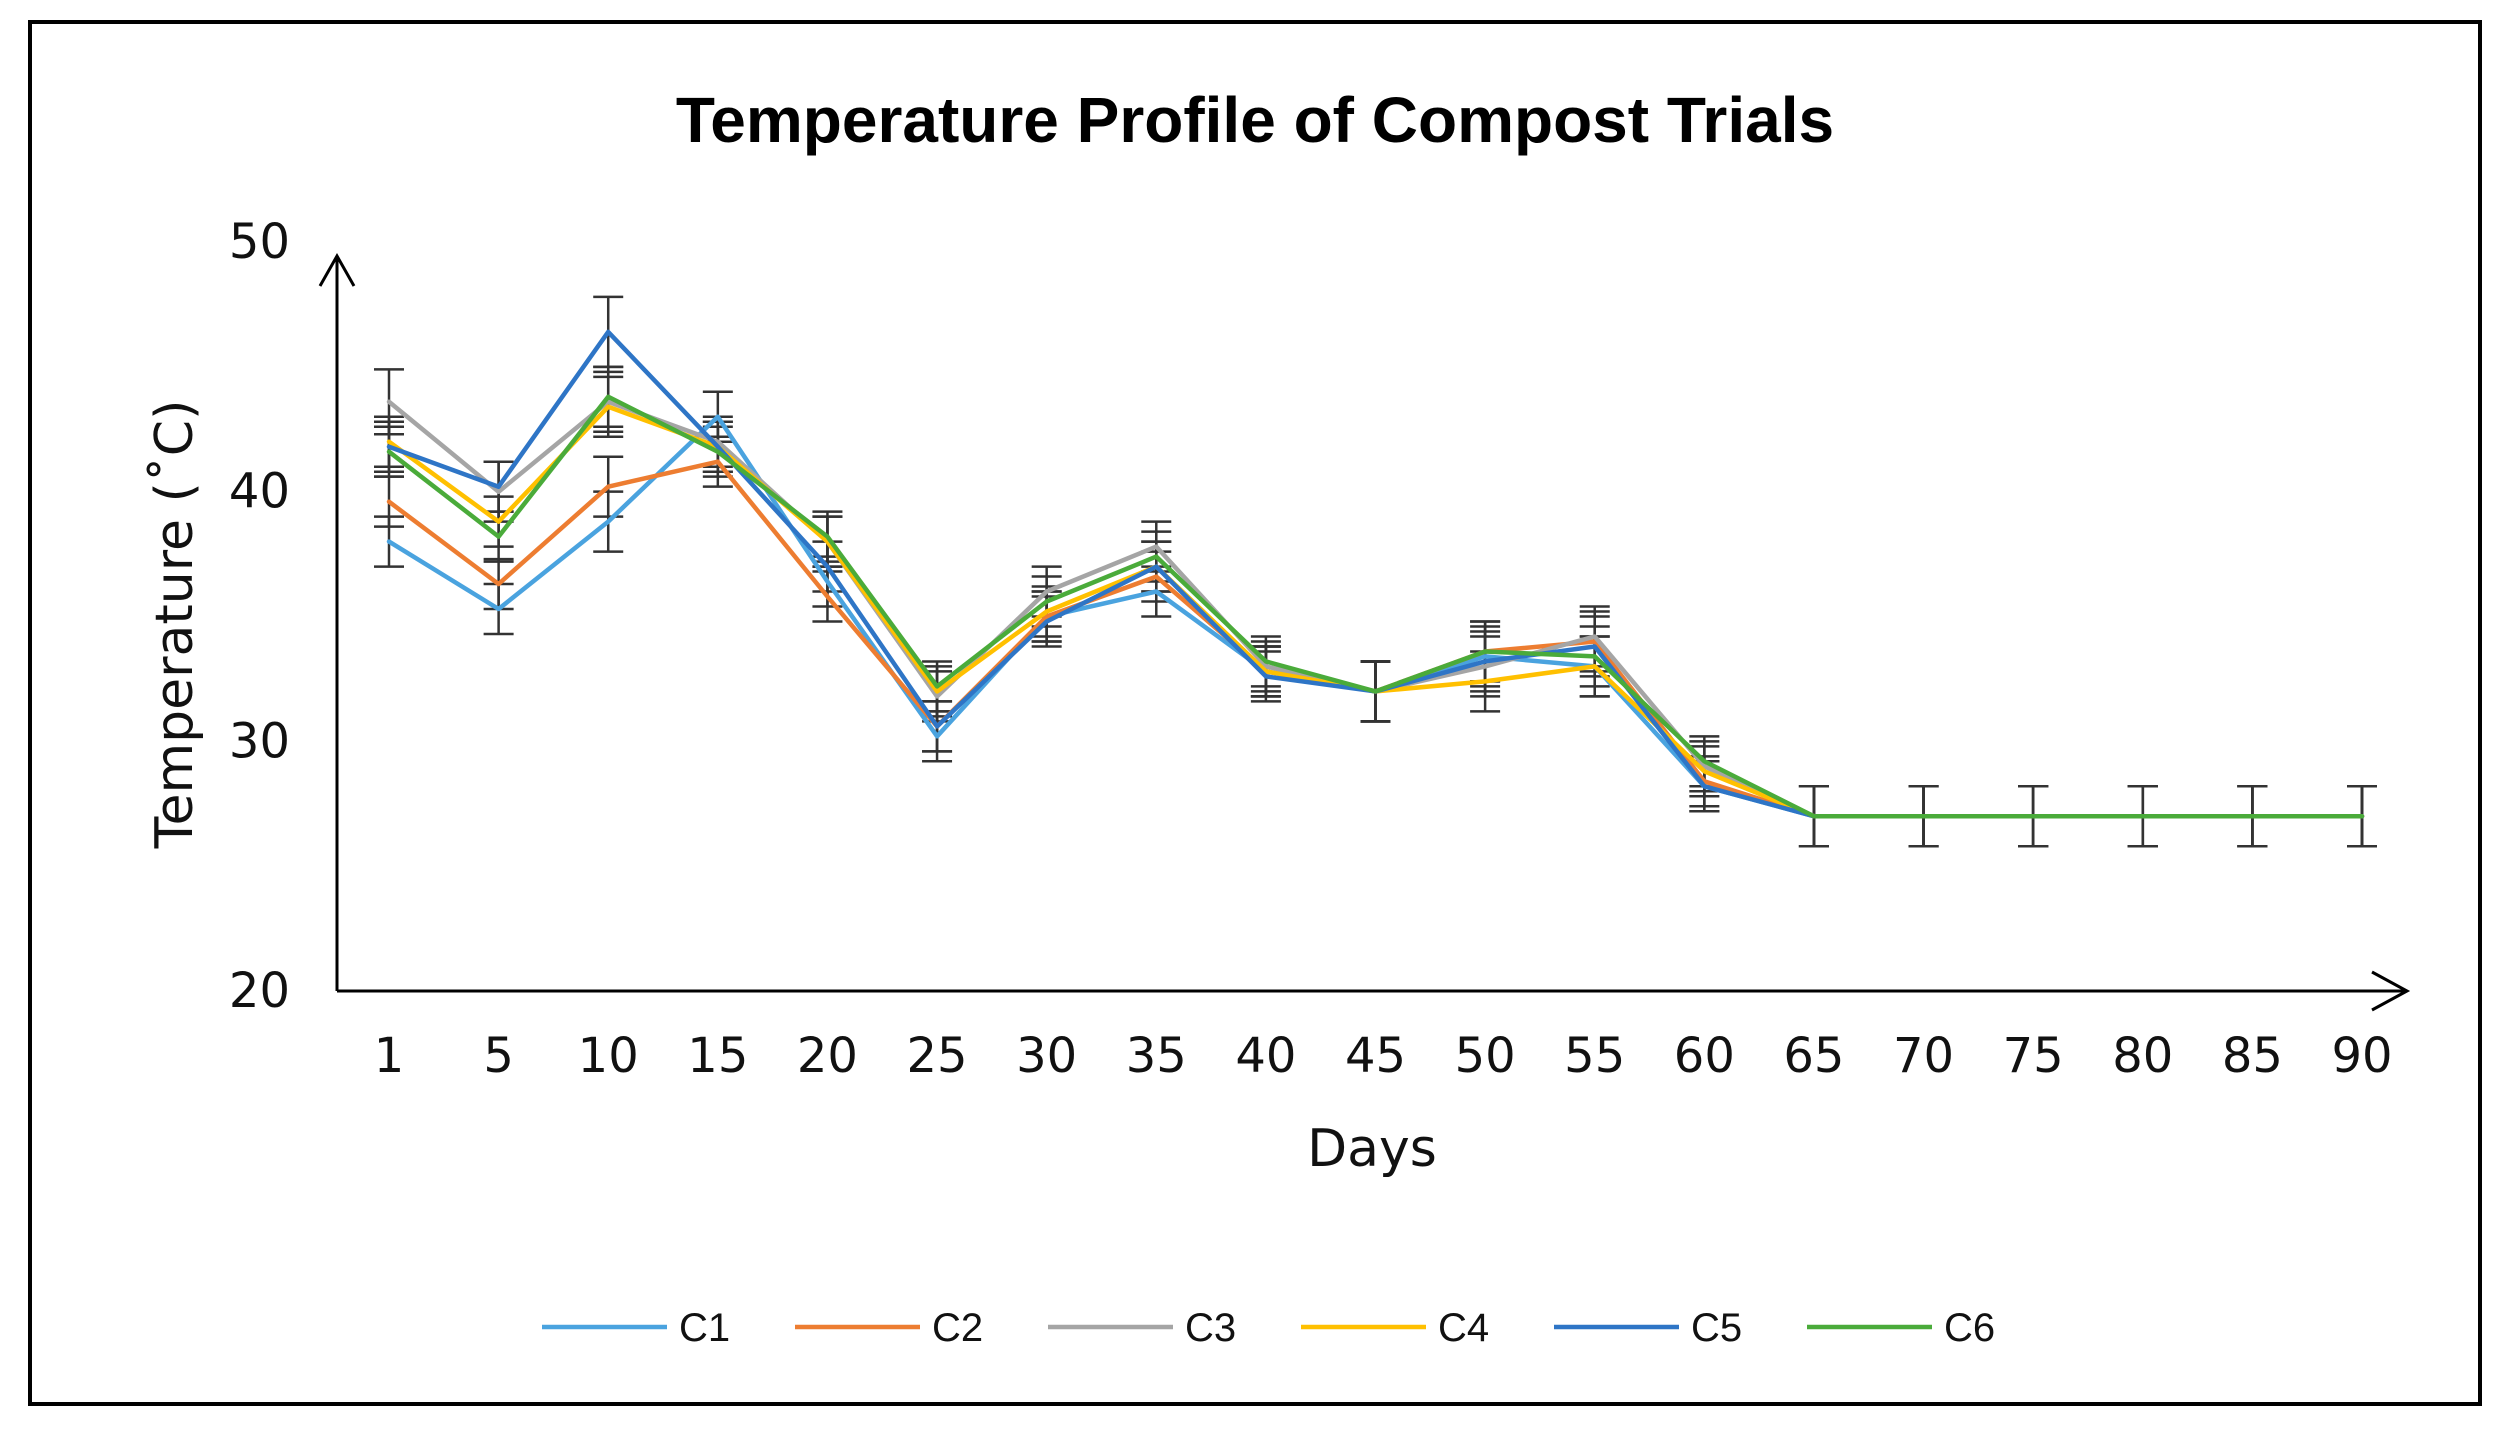 The width and height of the screenshot is (2512, 1432). What do you see at coordinates (337, 269) in the screenshot?
I see `y-axis-arrow` at bounding box center [337, 269].